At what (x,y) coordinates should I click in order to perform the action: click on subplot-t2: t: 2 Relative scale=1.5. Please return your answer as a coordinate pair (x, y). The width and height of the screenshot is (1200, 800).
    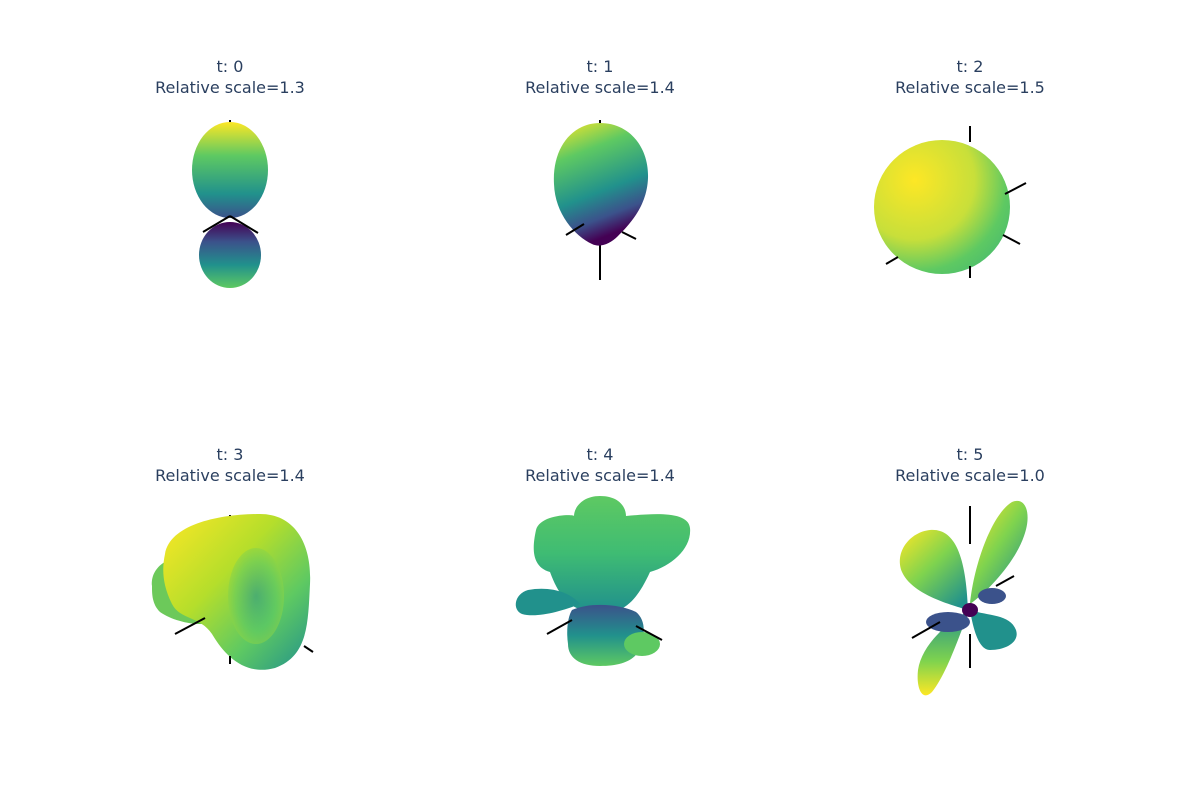
    Looking at the image, I should click on (970, 226).